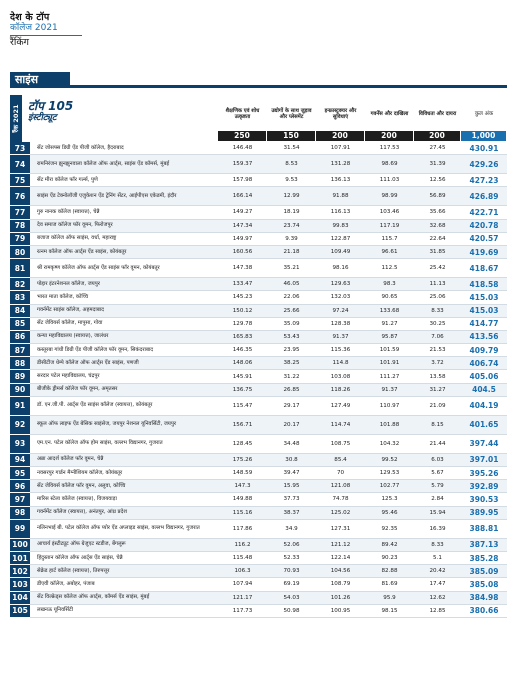 The height and width of the screenshot is (693, 517). What do you see at coordinates (389, 350) in the screenshot?
I see `score-governance: 101.59` at bounding box center [389, 350].